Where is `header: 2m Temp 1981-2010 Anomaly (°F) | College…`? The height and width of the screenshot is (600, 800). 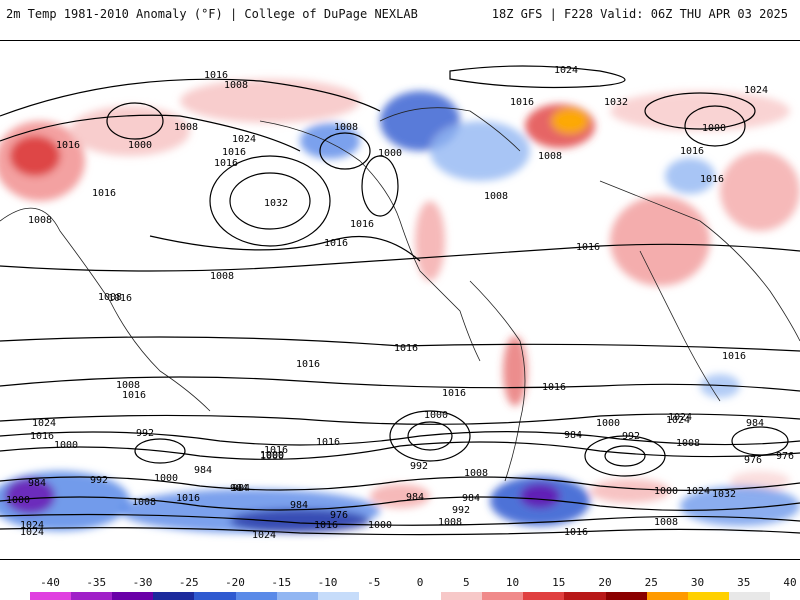
header: 2m Temp 1981-2010 Anomaly (°F) | College… is located at coordinates (400, 14).